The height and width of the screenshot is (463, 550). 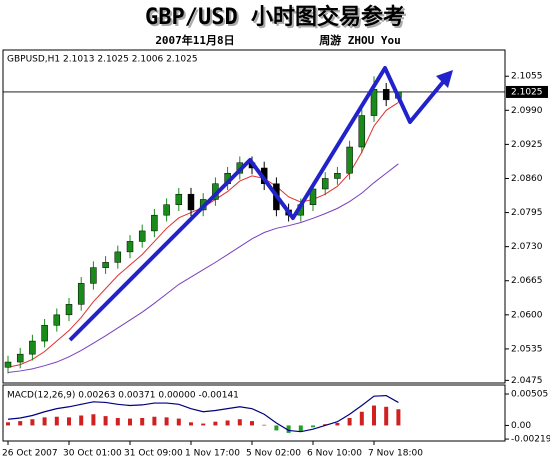 I want to click on chart-title-shadow: GBP/USD 小时图交易参考, so click(x=277, y=19).